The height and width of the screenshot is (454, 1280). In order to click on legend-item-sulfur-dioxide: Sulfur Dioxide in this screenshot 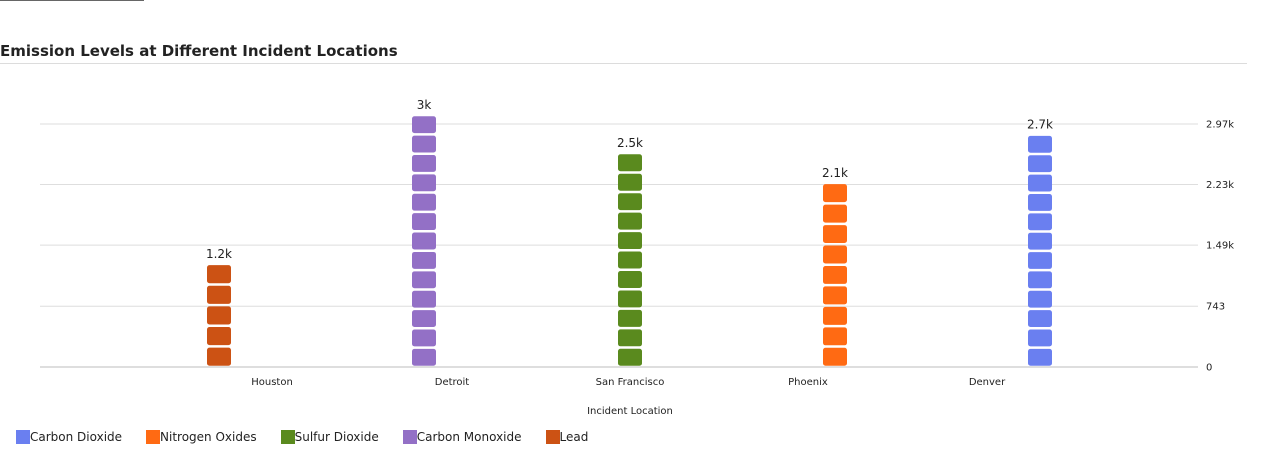, I will do `click(329, 437)`.